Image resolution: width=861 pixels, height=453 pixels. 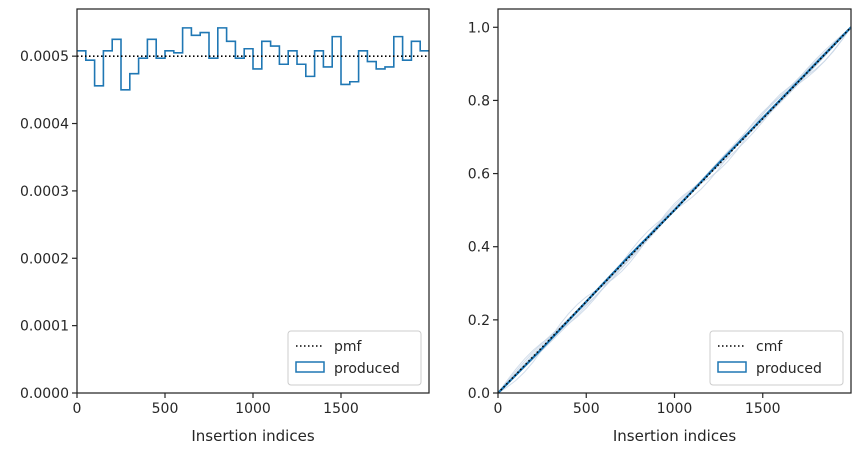 What do you see at coordinates (253, 409) in the screenshot?
I see `left-x-tick-label: 1000` at bounding box center [253, 409].